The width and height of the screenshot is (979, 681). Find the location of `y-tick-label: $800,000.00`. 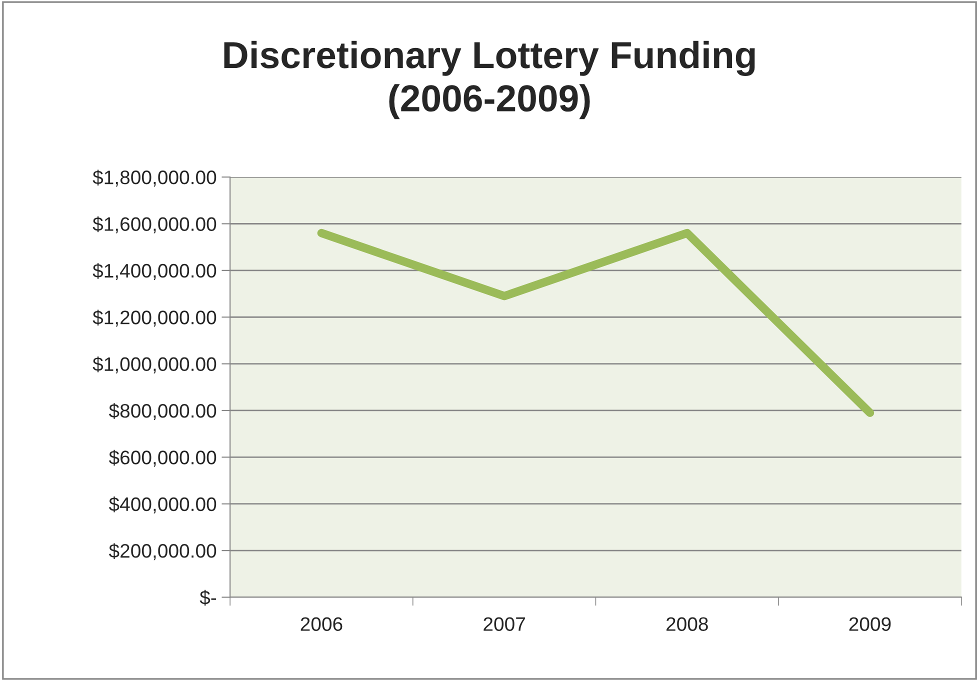

y-tick-label: $800,000.00 is located at coordinates (162, 411).